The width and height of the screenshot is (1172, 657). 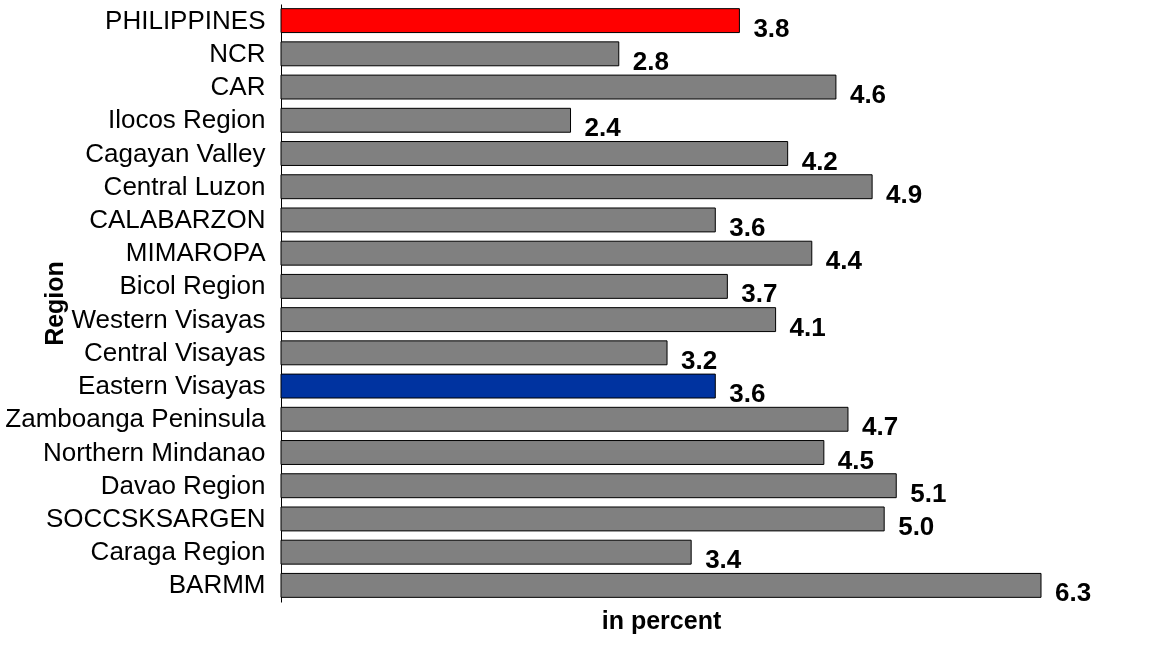 I want to click on y-tick-label: Bicol Region, so click(x=192, y=285).